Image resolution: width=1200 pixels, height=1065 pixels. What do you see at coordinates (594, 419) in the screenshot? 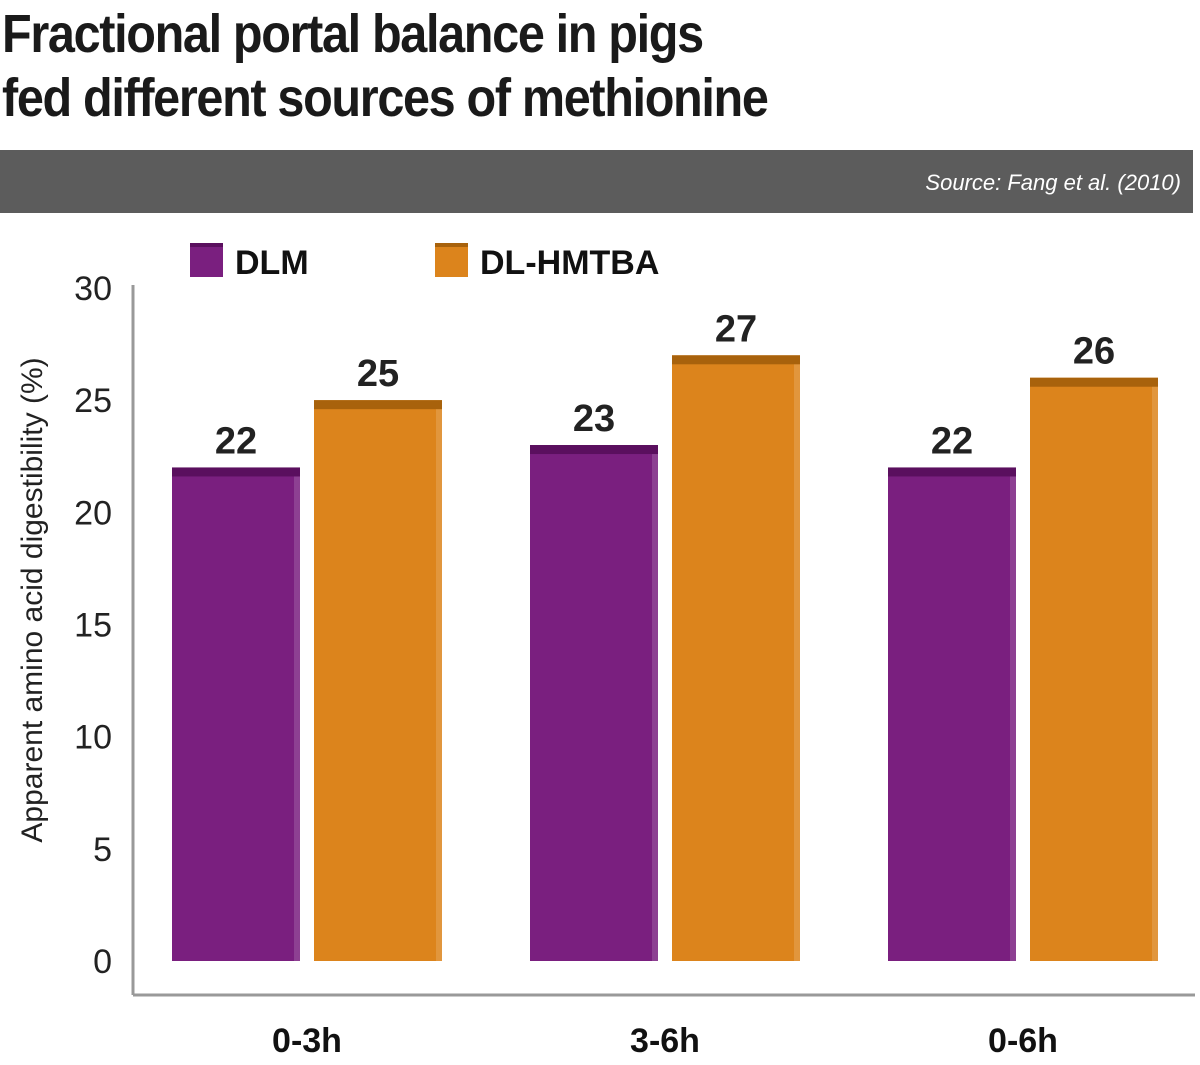
I see `data-label: 23` at bounding box center [594, 419].